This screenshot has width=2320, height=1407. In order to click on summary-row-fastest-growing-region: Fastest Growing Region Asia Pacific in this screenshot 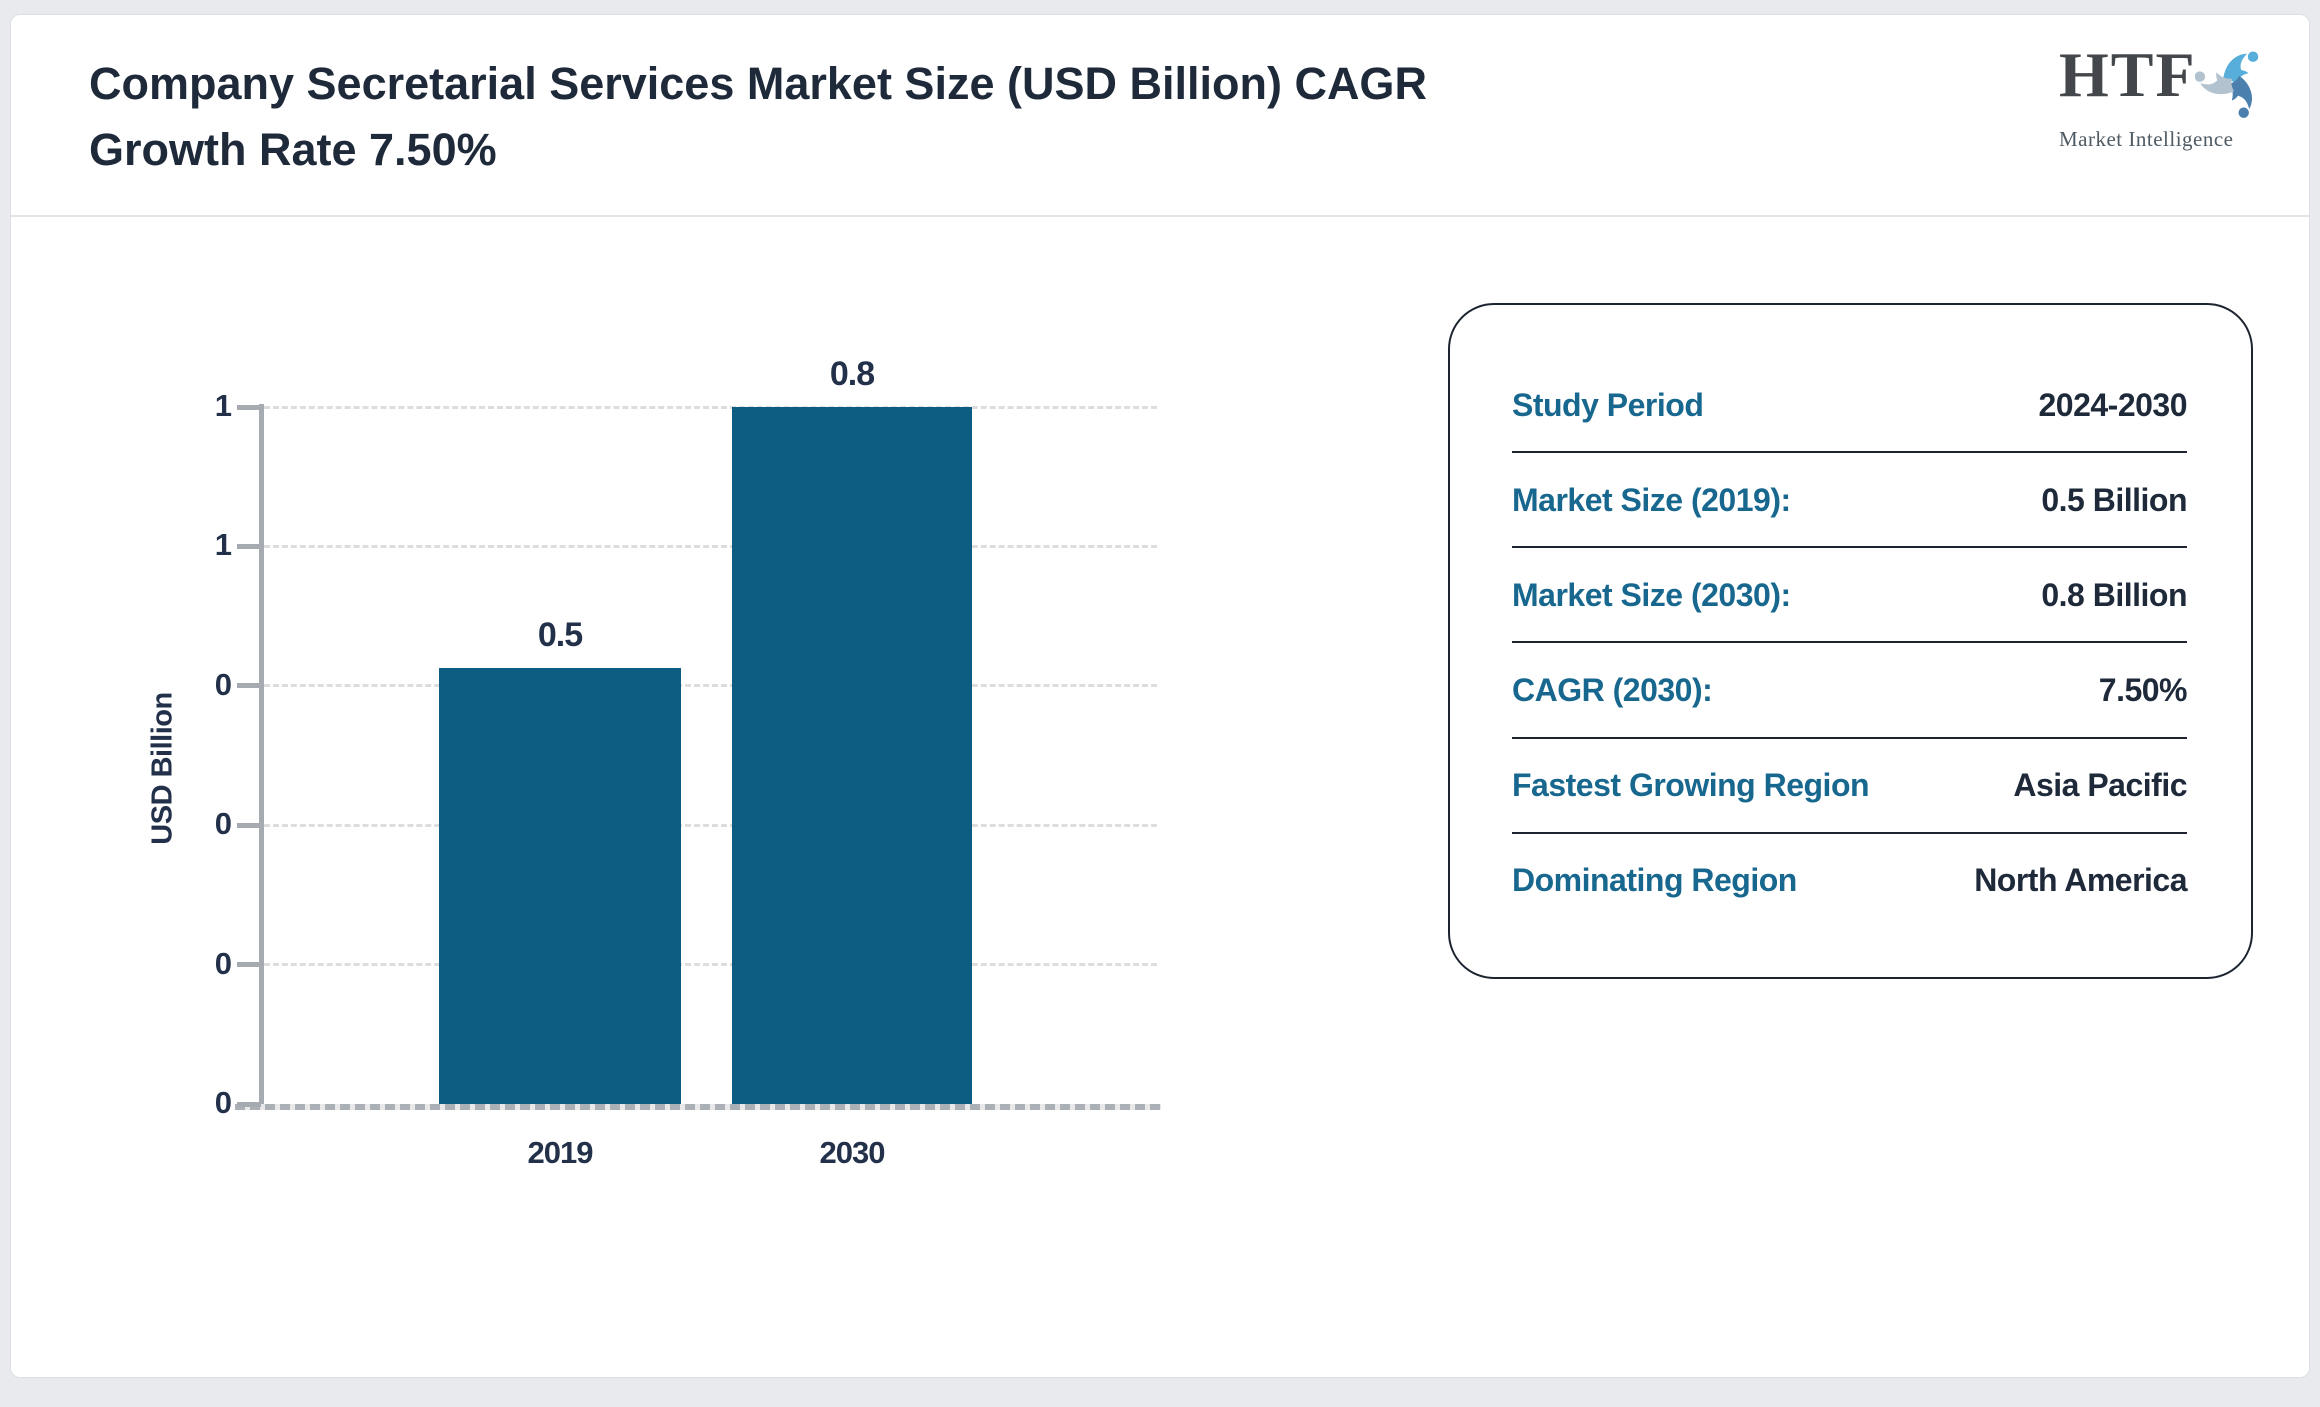, I will do `click(1849, 787)`.